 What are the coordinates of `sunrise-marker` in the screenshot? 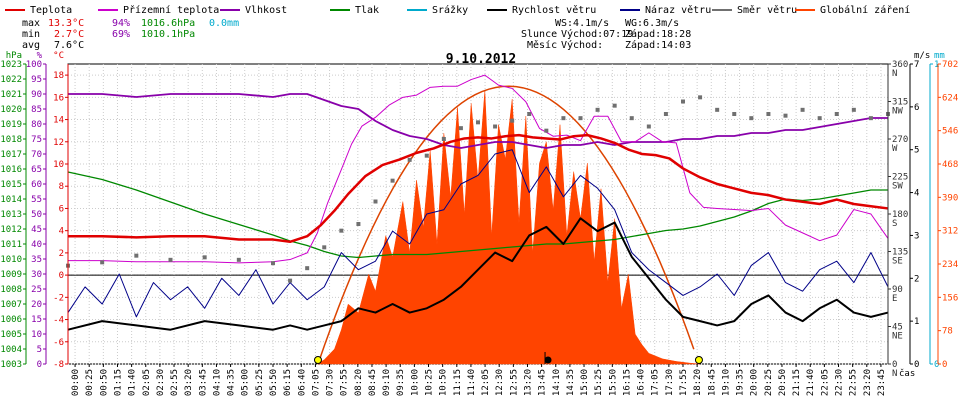 It's located at (317, 360).